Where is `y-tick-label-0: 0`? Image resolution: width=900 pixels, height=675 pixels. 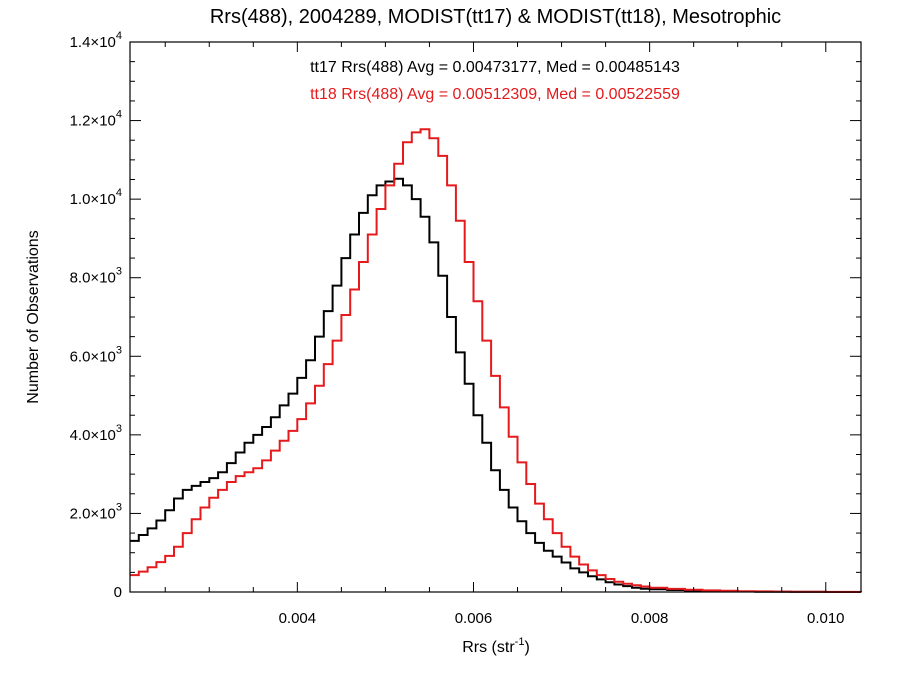
y-tick-label-0: 0 is located at coordinates (118, 592).